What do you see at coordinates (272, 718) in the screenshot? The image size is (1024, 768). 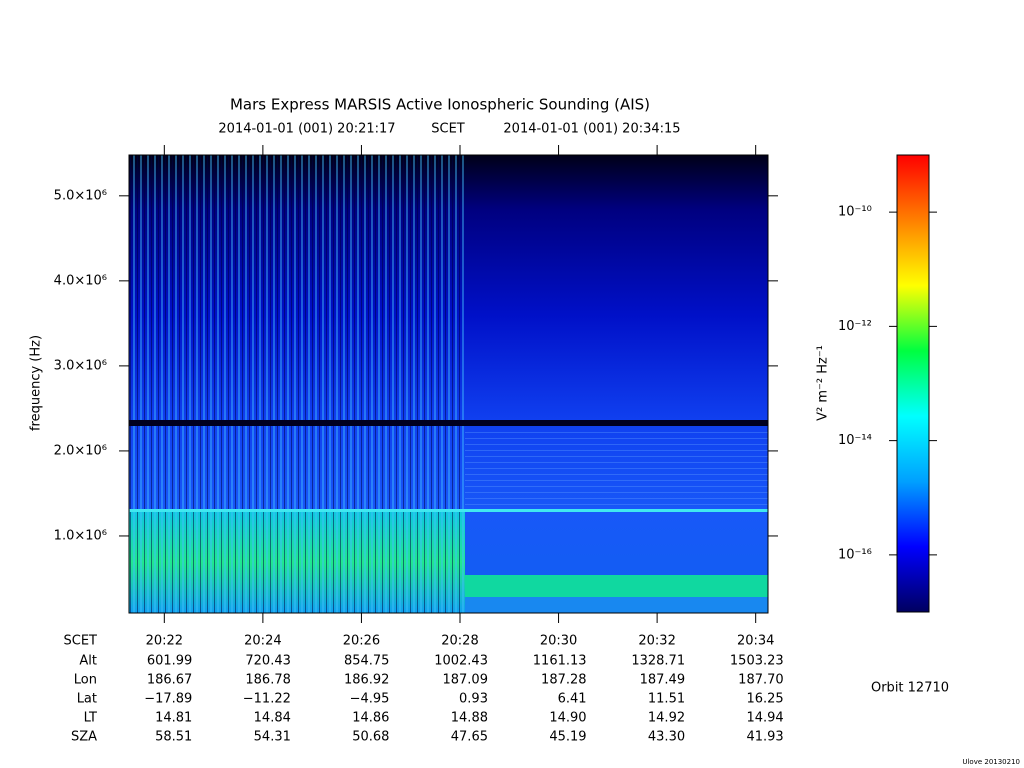 I see `ephemeris-value: 14.84` at bounding box center [272, 718].